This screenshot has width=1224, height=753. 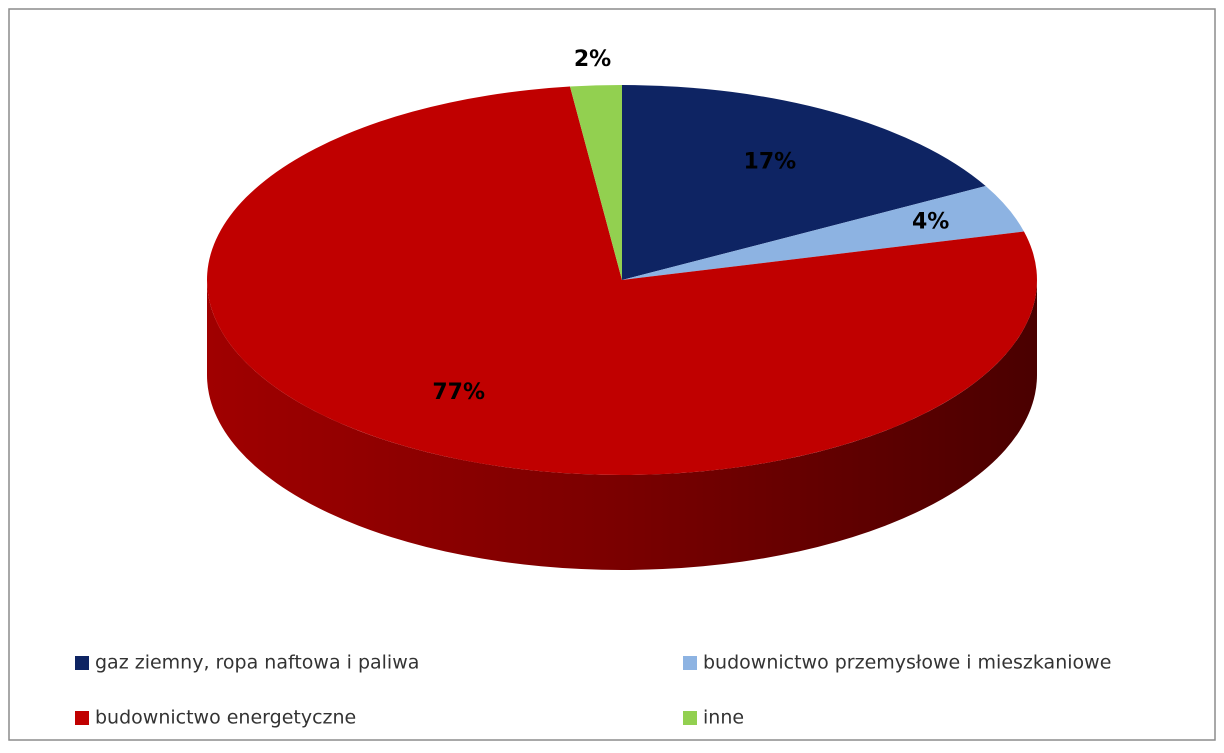 What do you see at coordinates (458, 392) in the screenshot?
I see `data-label: 77%` at bounding box center [458, 392].